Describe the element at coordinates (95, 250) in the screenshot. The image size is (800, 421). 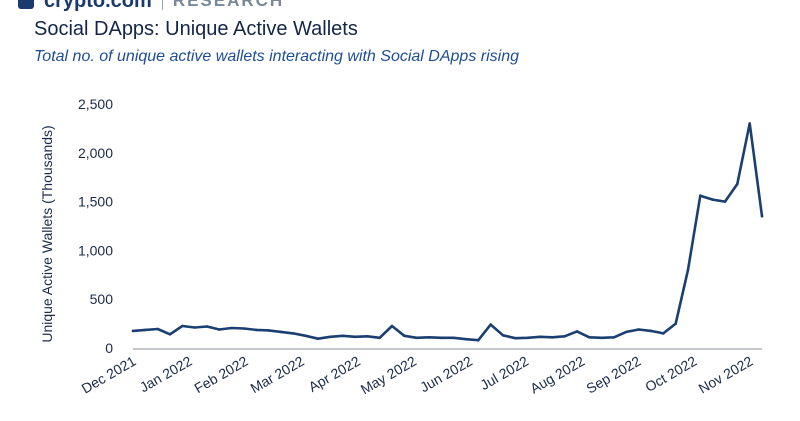
I see `y-tick-label: 1,000` at that location.